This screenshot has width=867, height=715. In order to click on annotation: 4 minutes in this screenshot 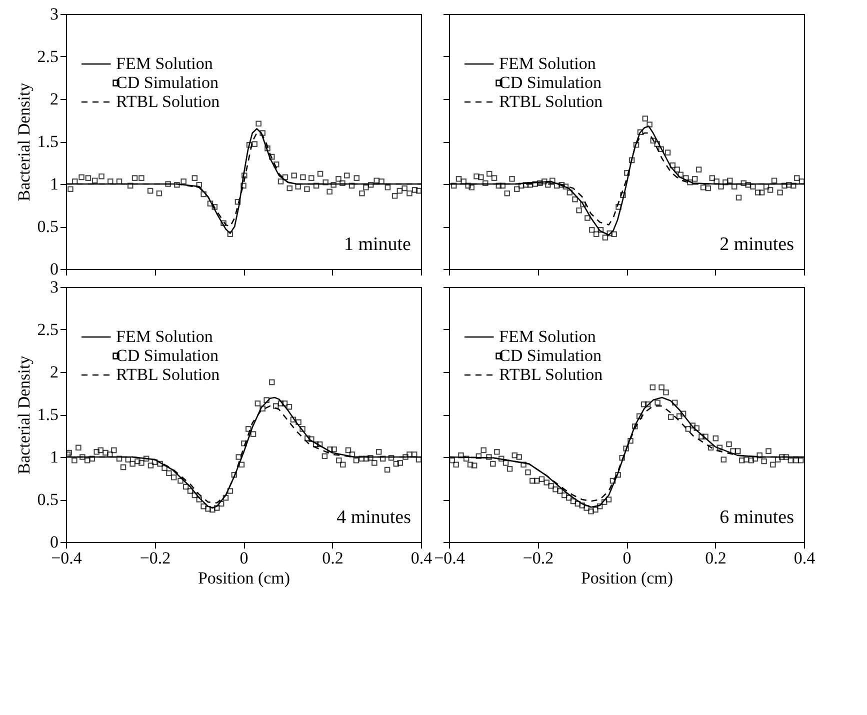, I will do `click(373, 517)`.